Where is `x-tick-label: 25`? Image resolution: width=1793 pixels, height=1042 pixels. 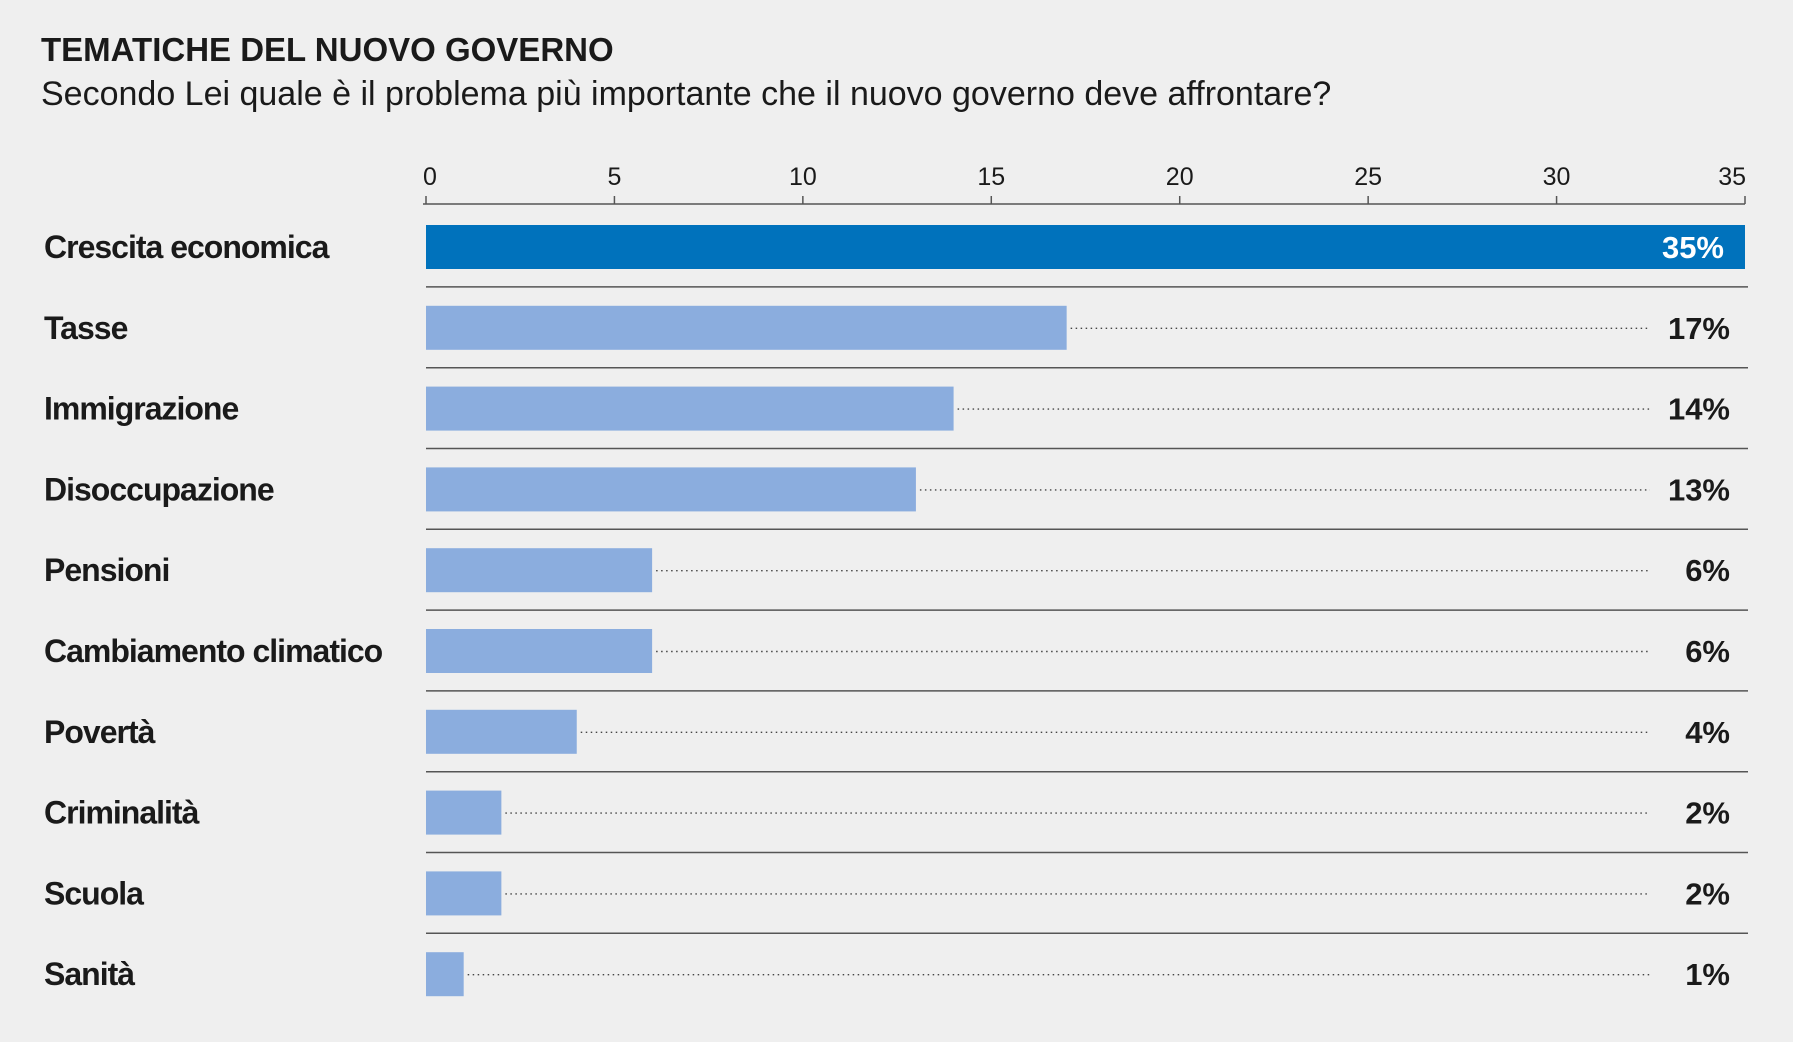
x-tick-label: 25 is located at coordinates (1368, 177).